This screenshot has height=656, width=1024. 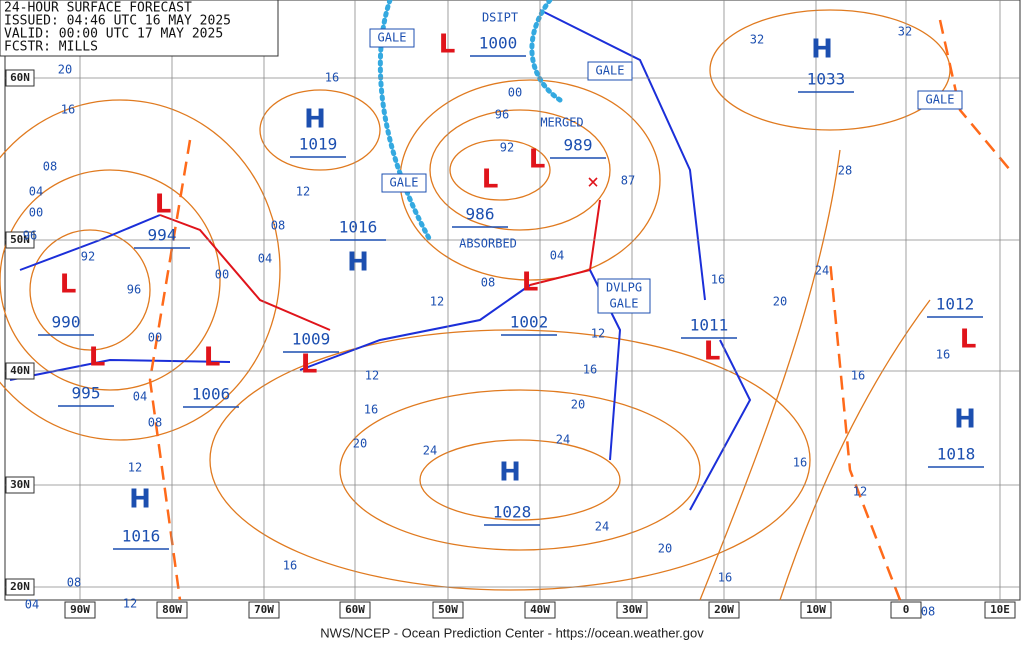 What do you see at coordinates (211, 394) in the screenshot?
I see `center-pressure: 1006` at bounding box center [211, 394].